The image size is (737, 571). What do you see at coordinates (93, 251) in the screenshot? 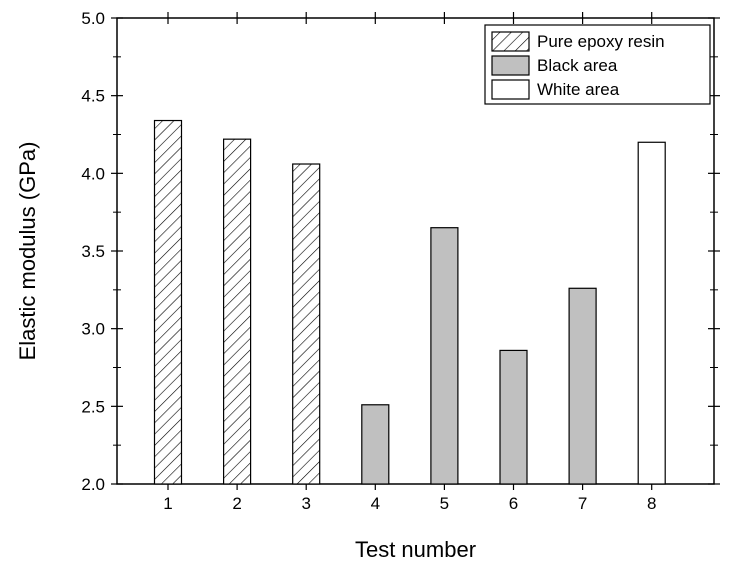
I see `y-tick-label: 3.5` at bounding box center [93, 251].